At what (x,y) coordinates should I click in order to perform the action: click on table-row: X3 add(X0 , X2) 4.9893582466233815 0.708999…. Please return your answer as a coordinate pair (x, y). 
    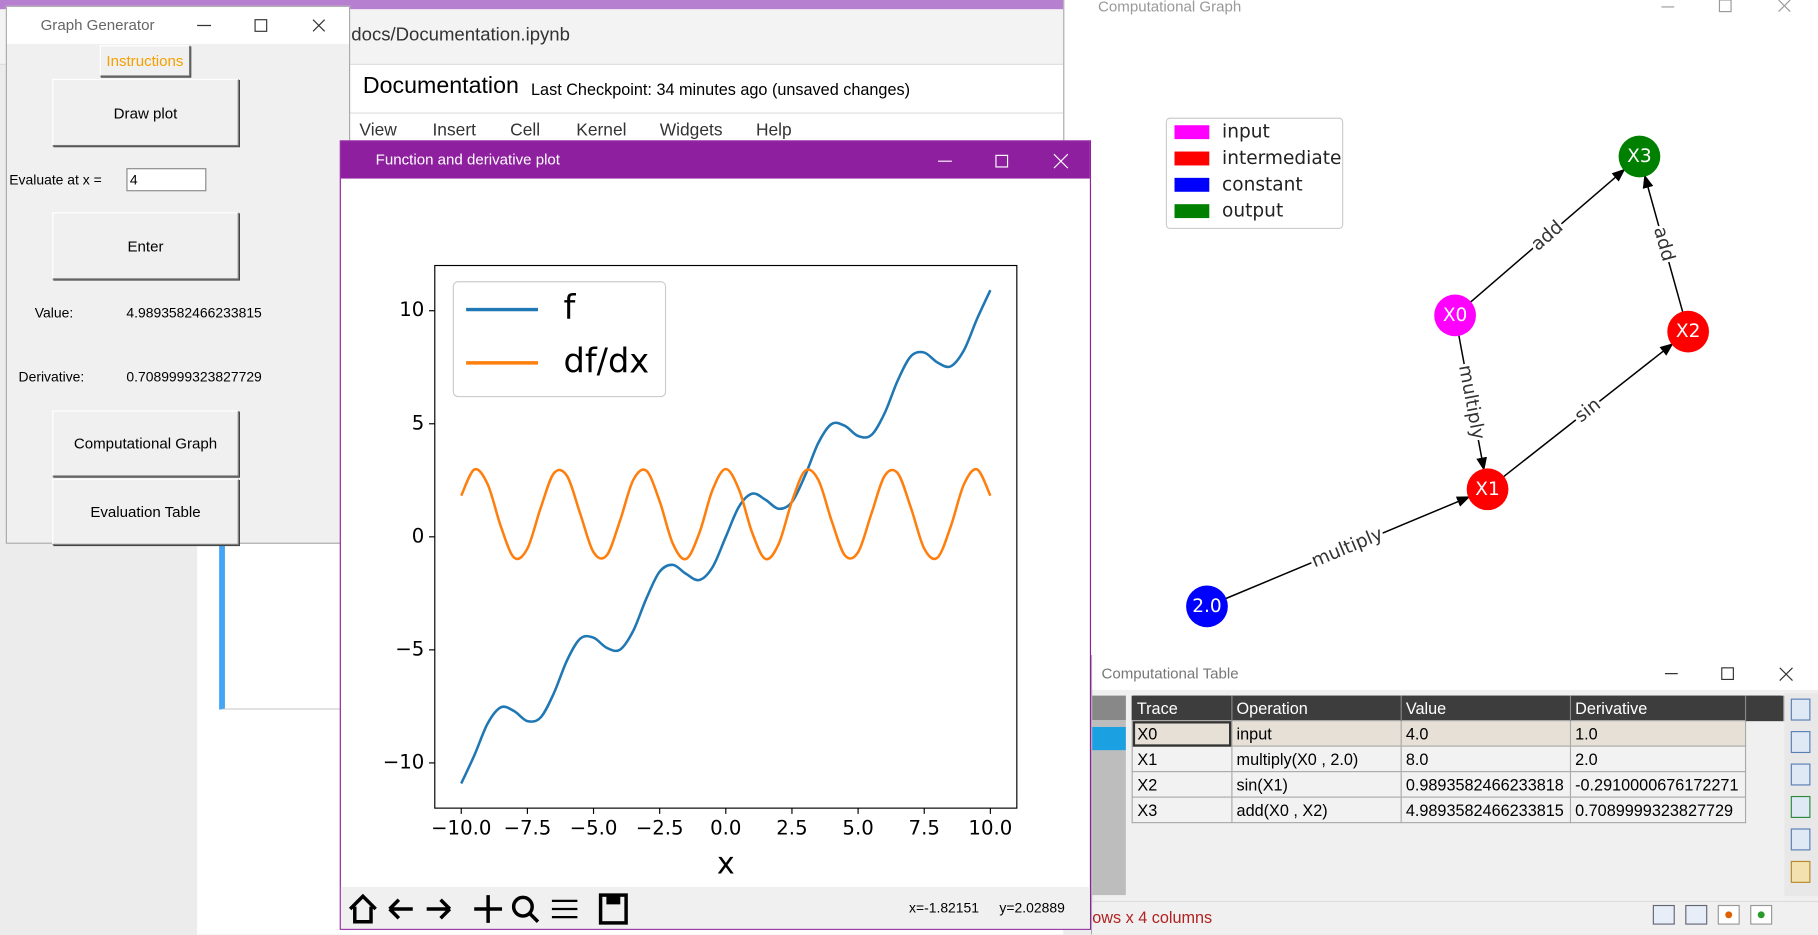
    Looking at the image, I should click on (1457, 810).